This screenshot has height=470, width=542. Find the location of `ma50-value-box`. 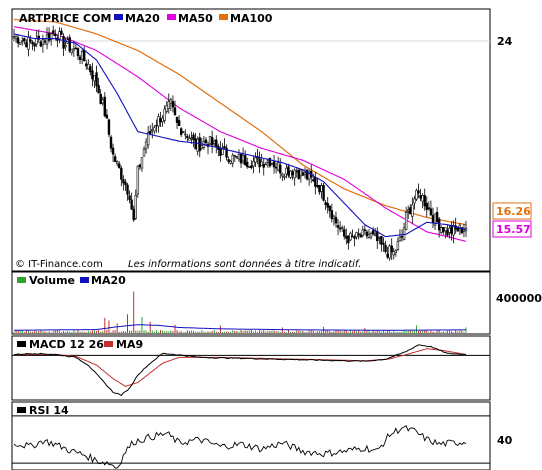

ma50-value-box is located at coordinates (512, 229).